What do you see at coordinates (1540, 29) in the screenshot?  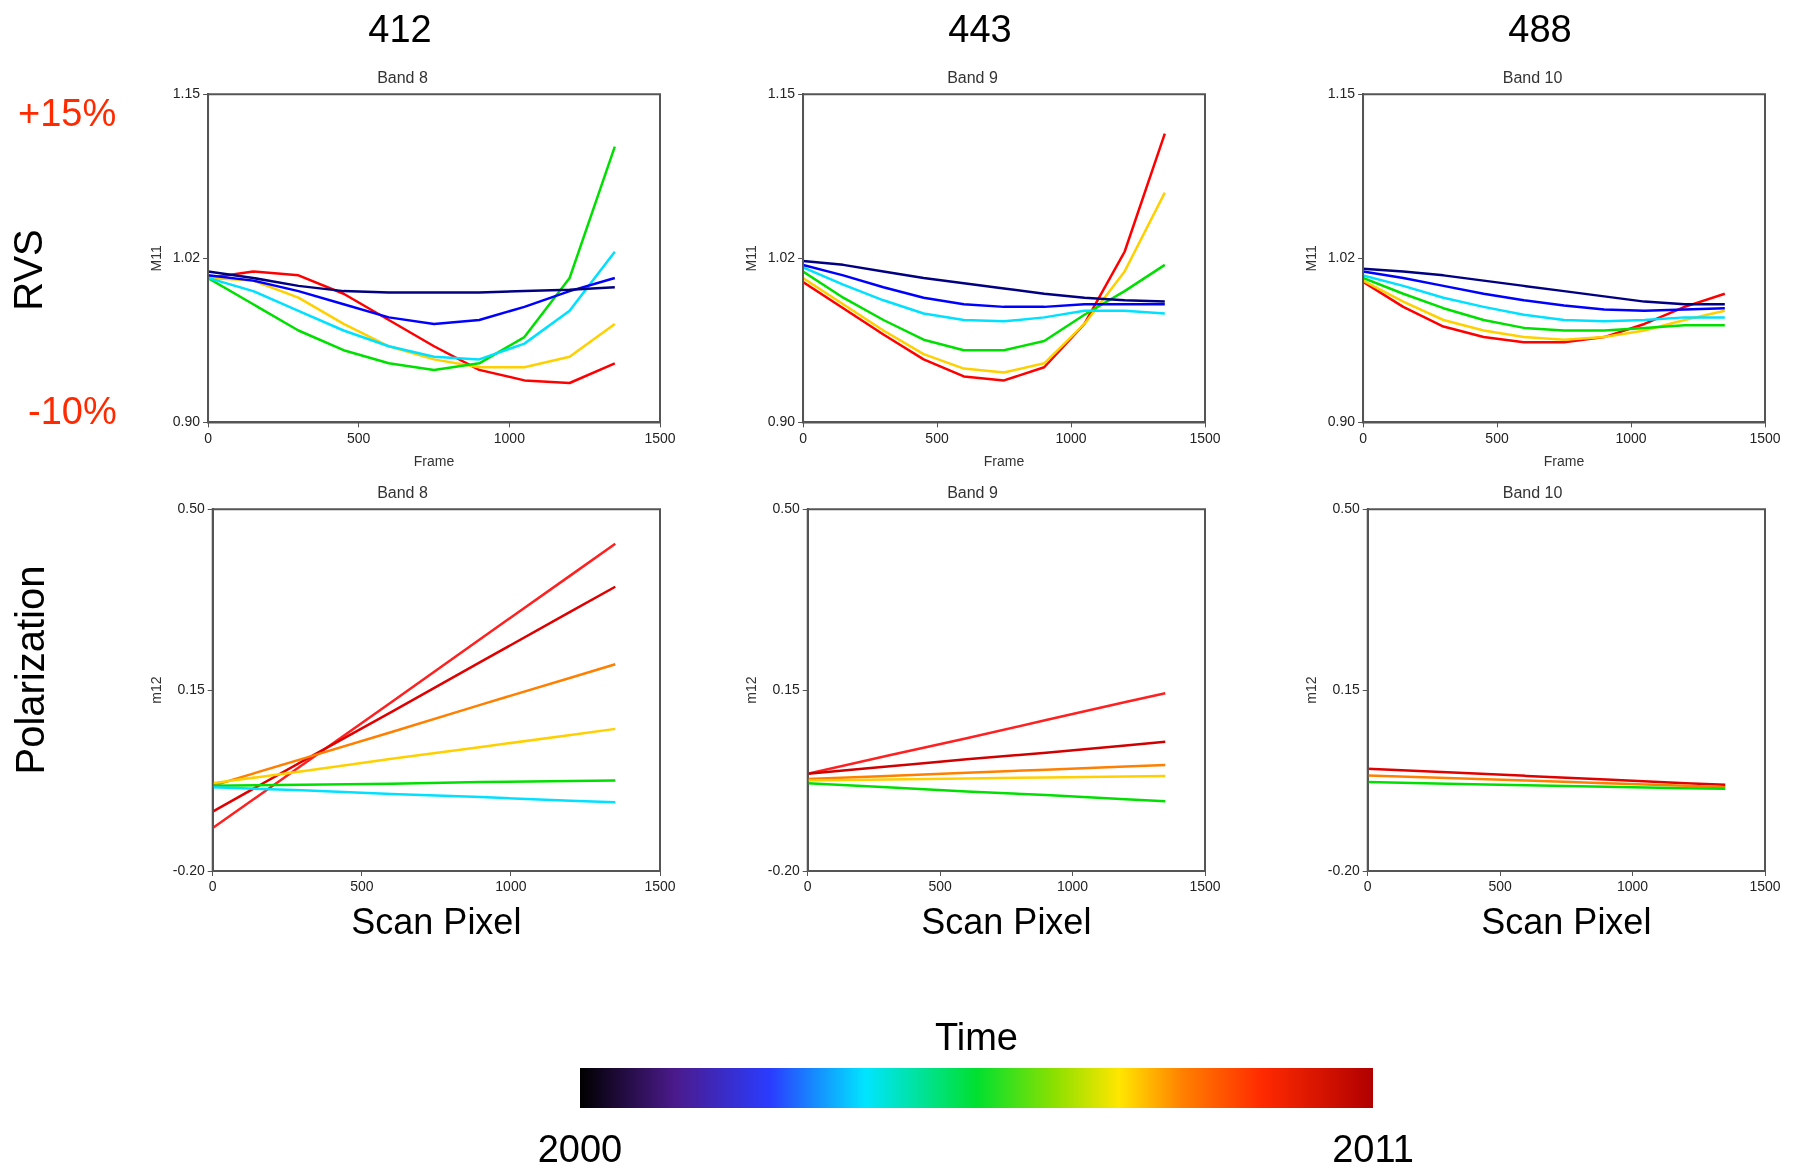 I see `text: 488` at bounding box center [1540, 29].